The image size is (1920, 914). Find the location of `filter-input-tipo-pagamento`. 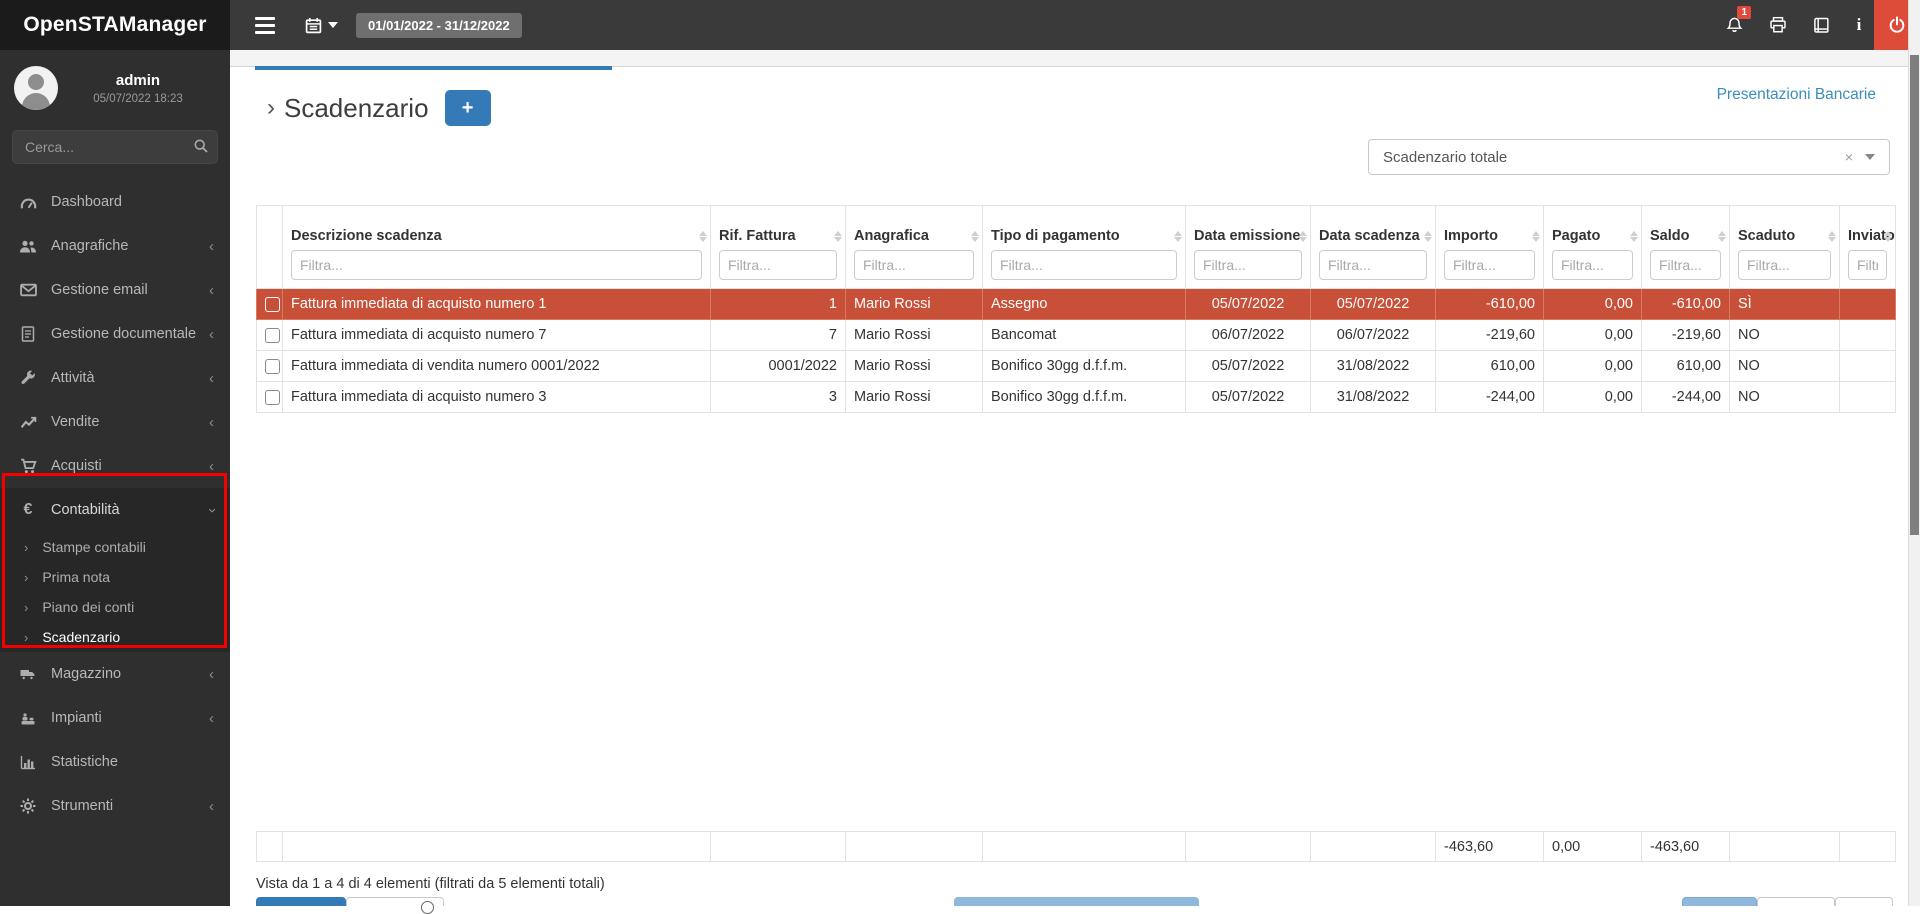

filter-input-tipo-pagamento is located at coordinates (1084, 265).